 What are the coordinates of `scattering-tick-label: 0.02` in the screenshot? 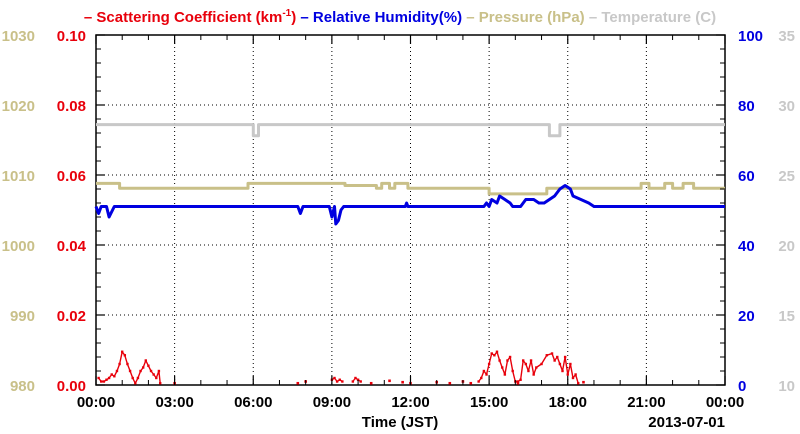 It's located at (71, 316).